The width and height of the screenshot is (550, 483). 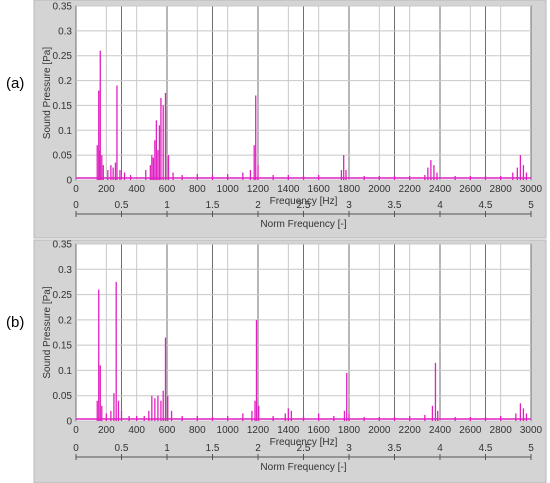 What do you see at coordinates (15, 83) in the screenshot?
I see `panel-a-label: (a)` at bounding box center [15, 83].